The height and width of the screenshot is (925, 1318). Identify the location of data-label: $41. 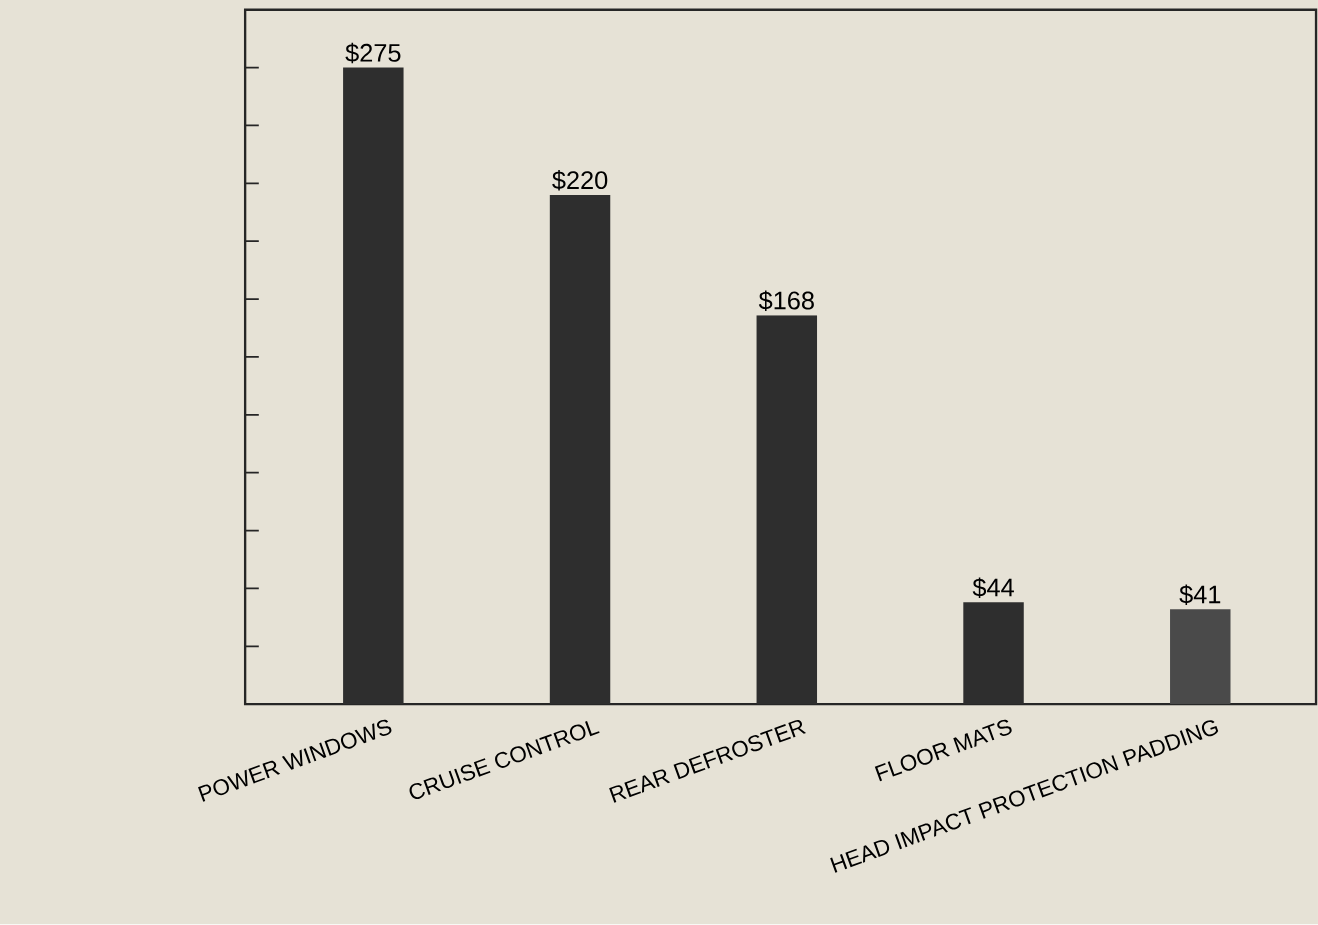
(1200, 595).